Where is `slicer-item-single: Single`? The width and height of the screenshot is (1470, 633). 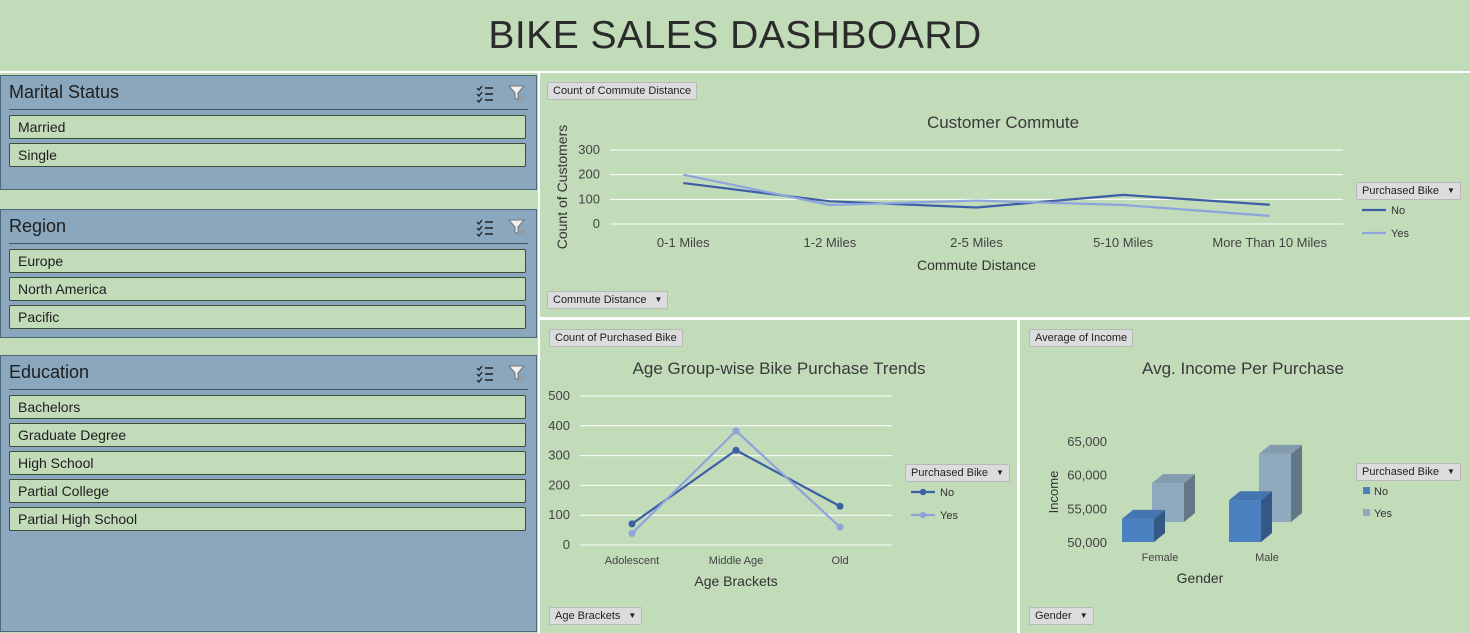
slicer-item-single: Single is located at coordinates (267, 155).